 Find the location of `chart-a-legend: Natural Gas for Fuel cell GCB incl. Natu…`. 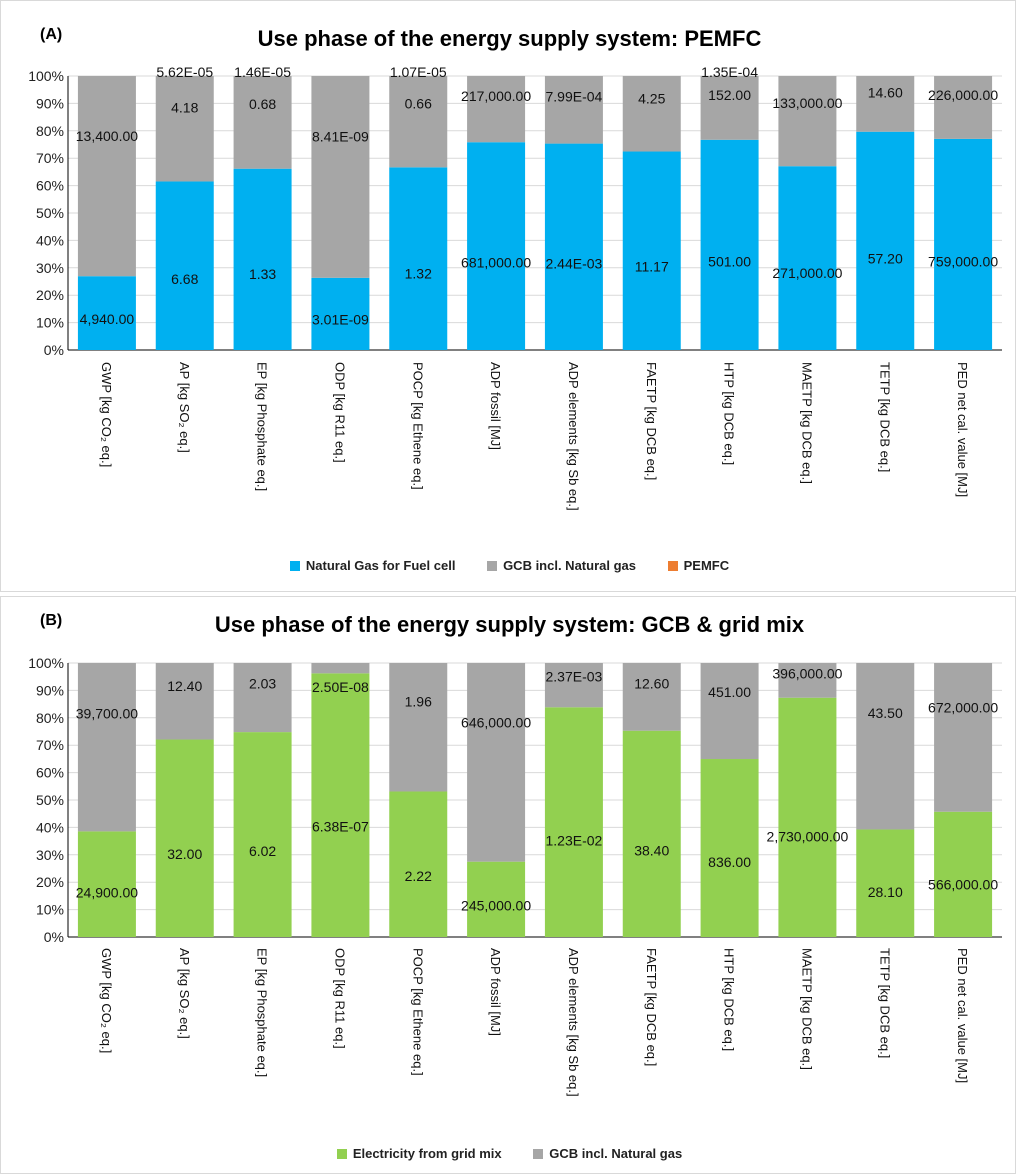

chart-a-legend: Natural Gas for Fuel cell GCB incl. Natu… is located at coordinates (509, 565).